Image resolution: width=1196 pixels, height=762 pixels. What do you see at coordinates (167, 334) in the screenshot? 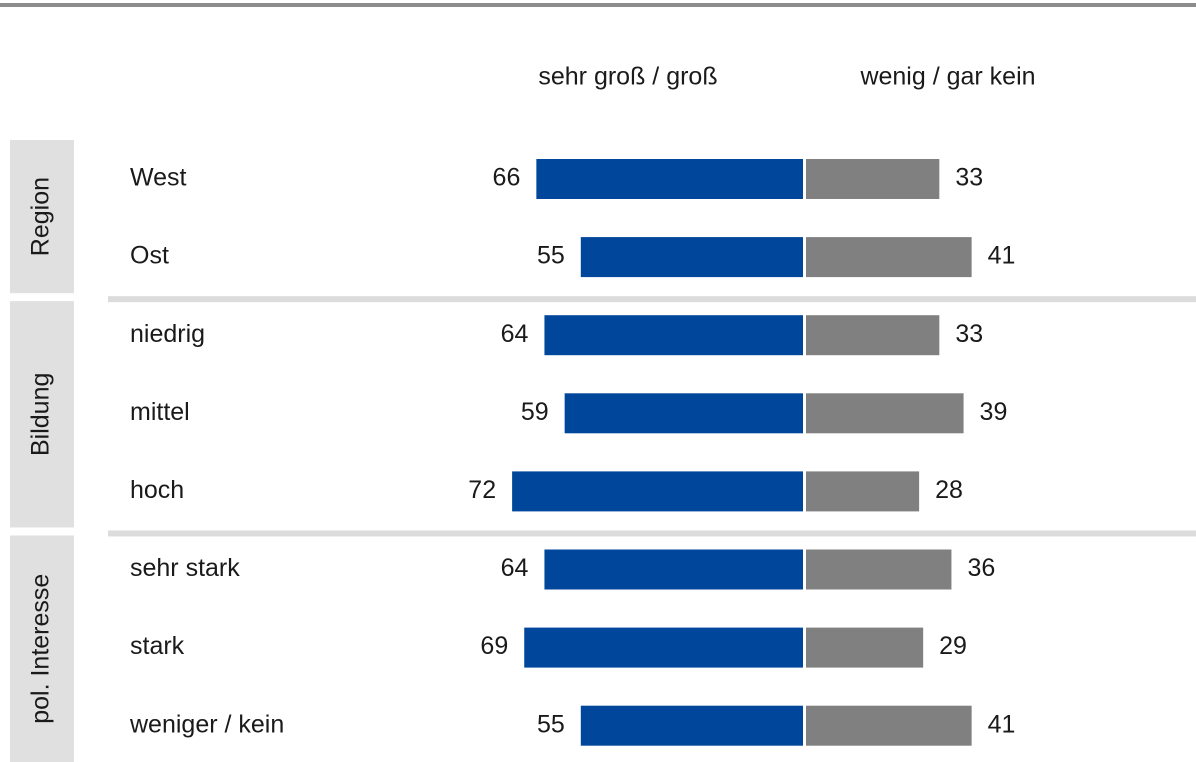
I see `category-label: niedrig` at bounding box center [167, 334].